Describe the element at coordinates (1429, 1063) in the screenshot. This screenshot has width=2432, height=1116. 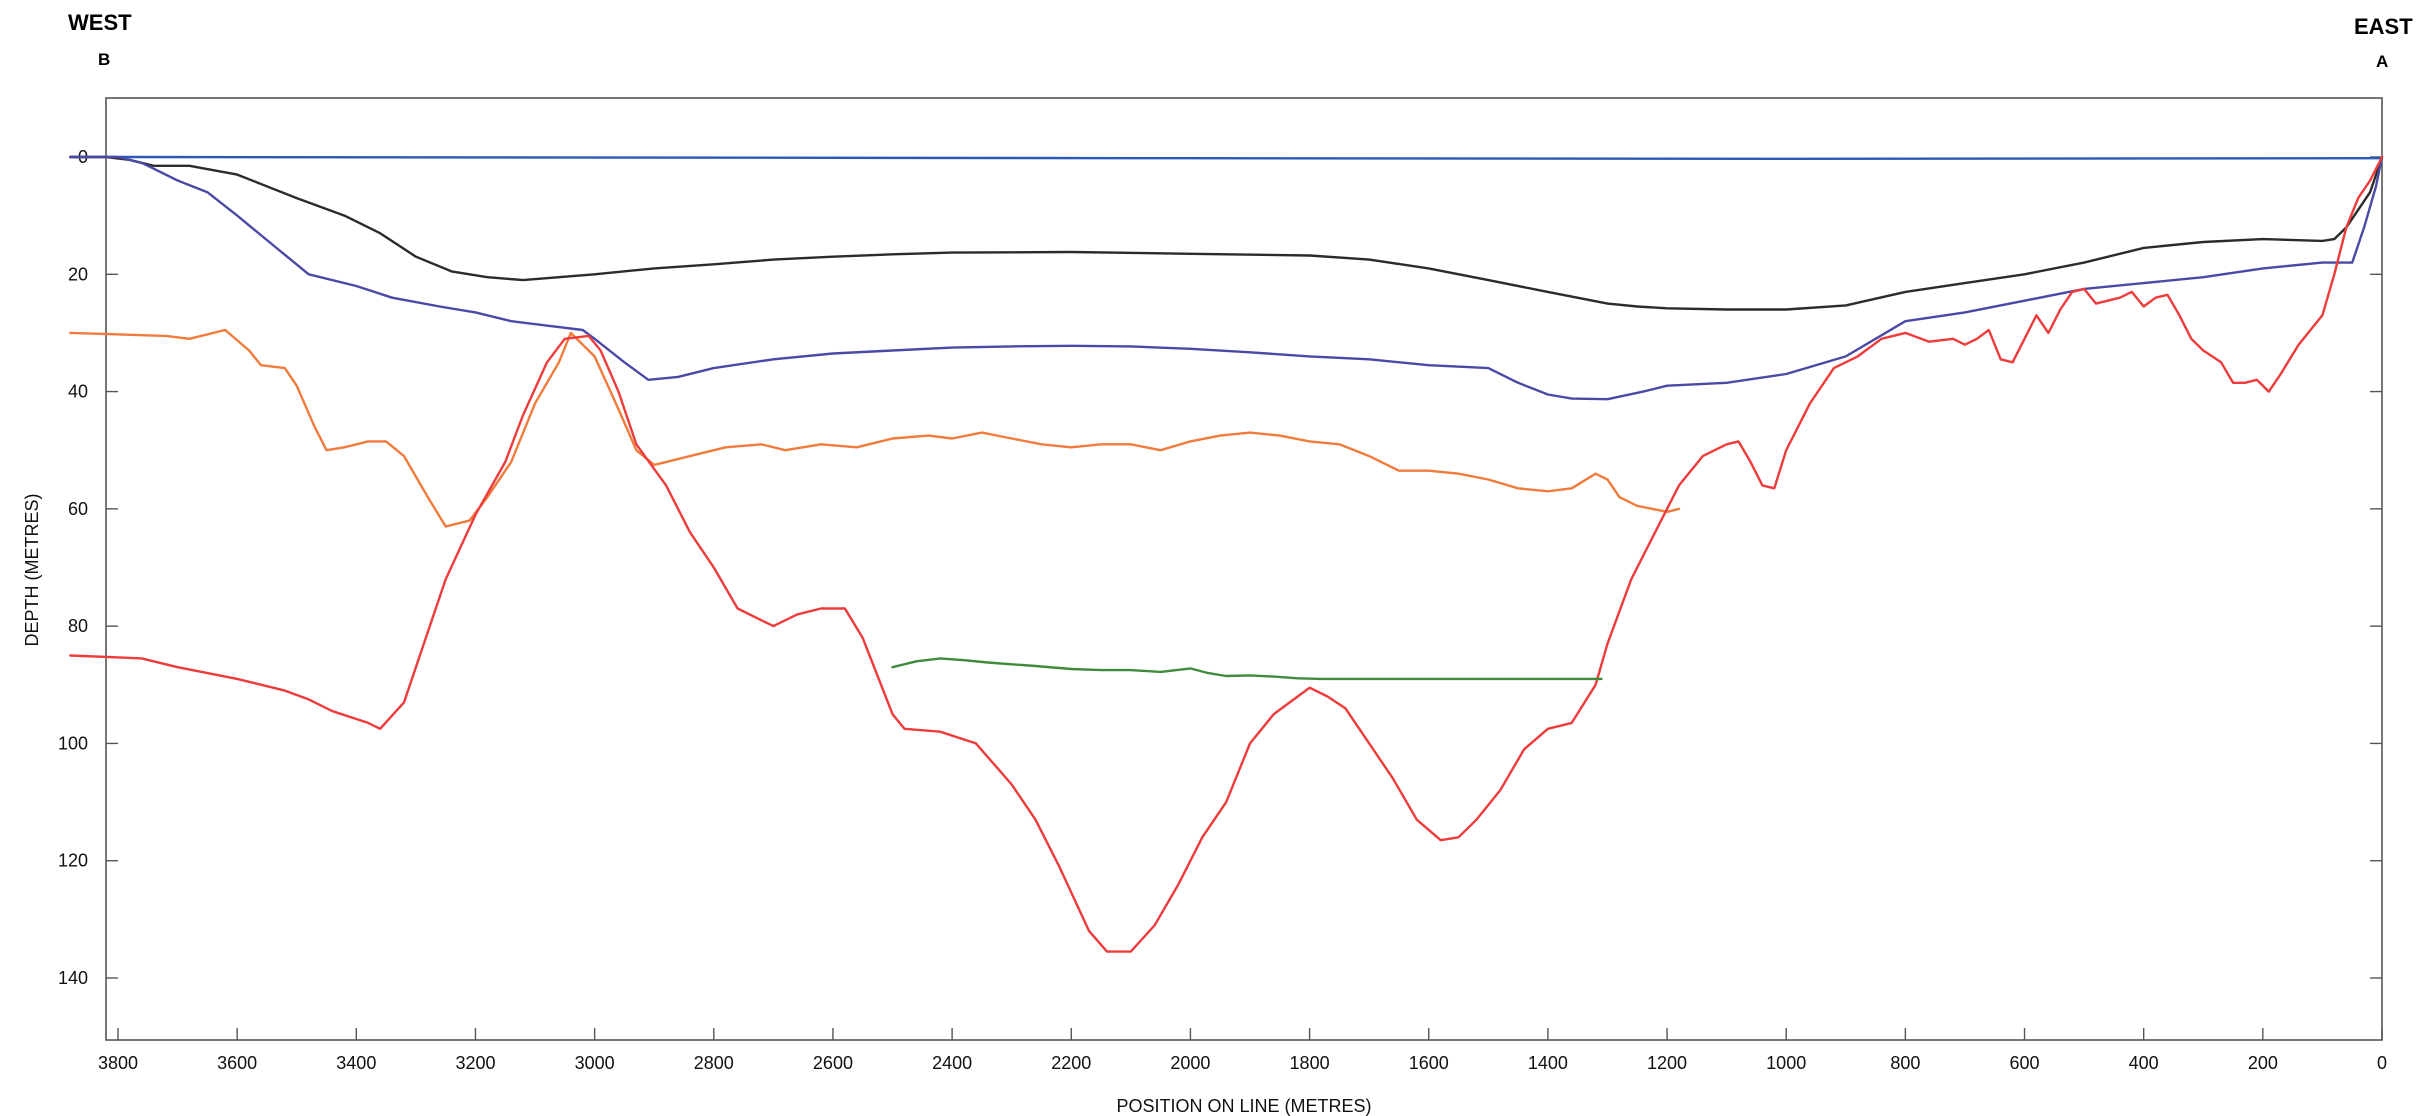
I see `x-tick-label: 1600` at that location.